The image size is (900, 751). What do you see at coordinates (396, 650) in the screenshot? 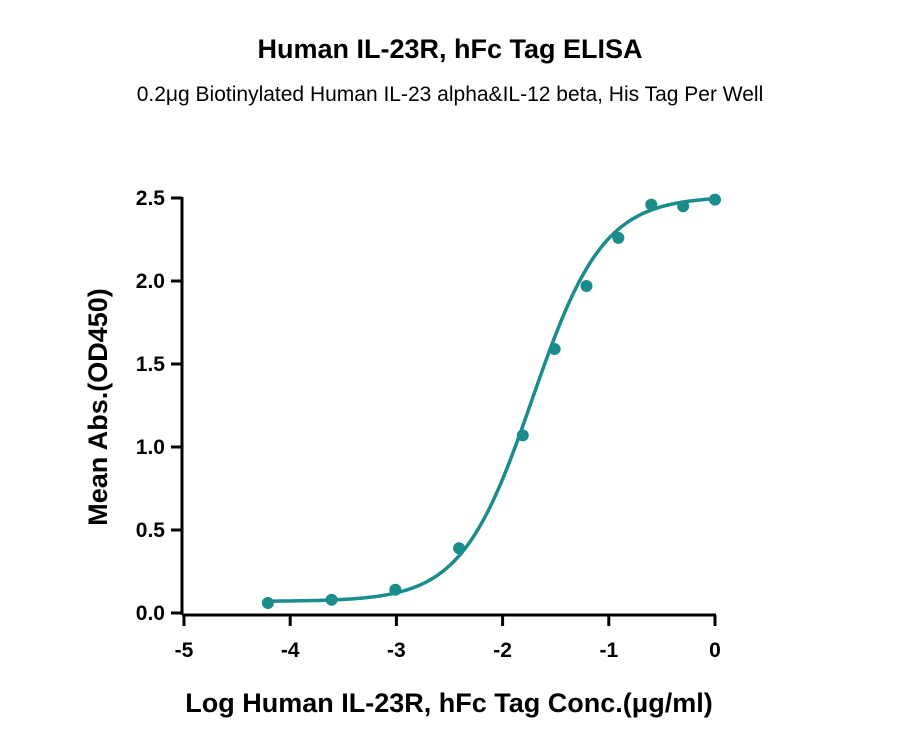
I see `x-tick-label: -3` at bounding box center [396, 650].